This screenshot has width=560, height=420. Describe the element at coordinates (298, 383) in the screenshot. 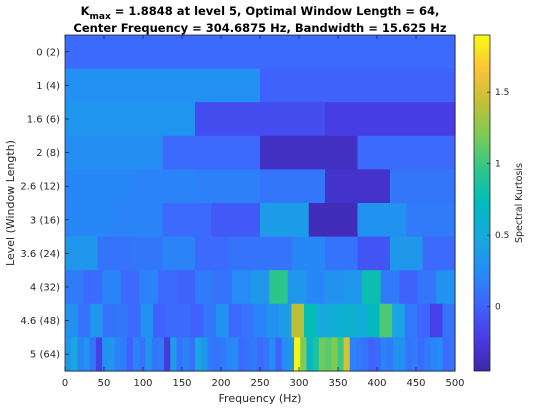

I see `x-tick-label: 300` at that location.